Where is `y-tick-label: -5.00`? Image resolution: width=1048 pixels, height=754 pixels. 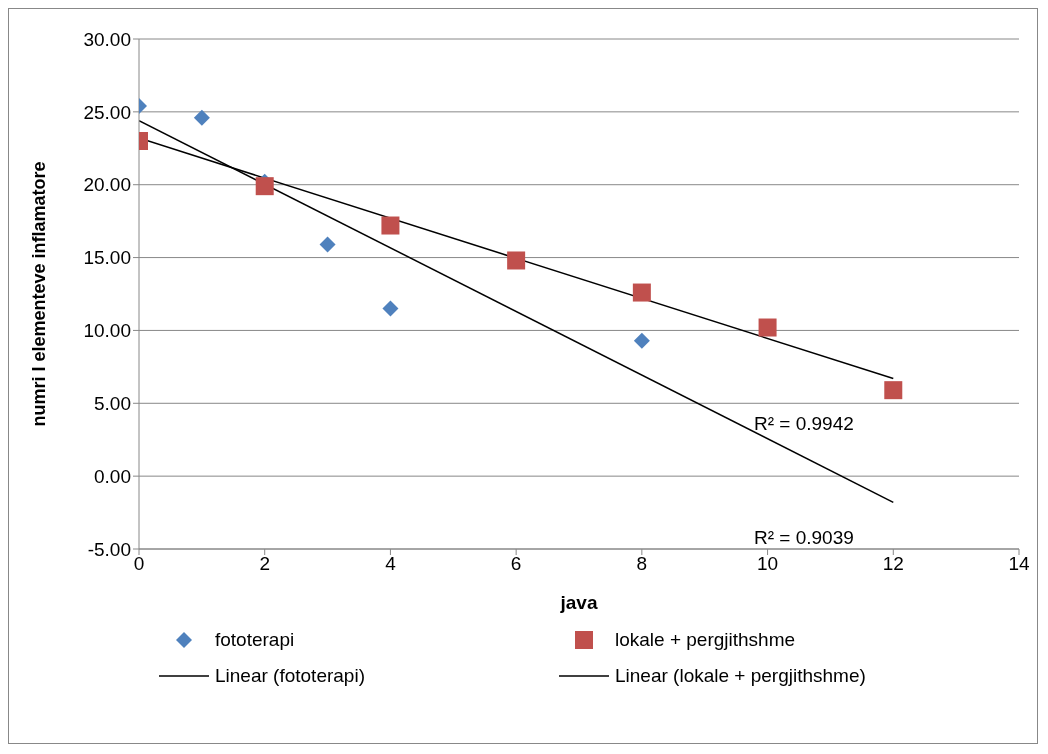
y-tick-label: -5.00 is located at coordinates (109, 549).